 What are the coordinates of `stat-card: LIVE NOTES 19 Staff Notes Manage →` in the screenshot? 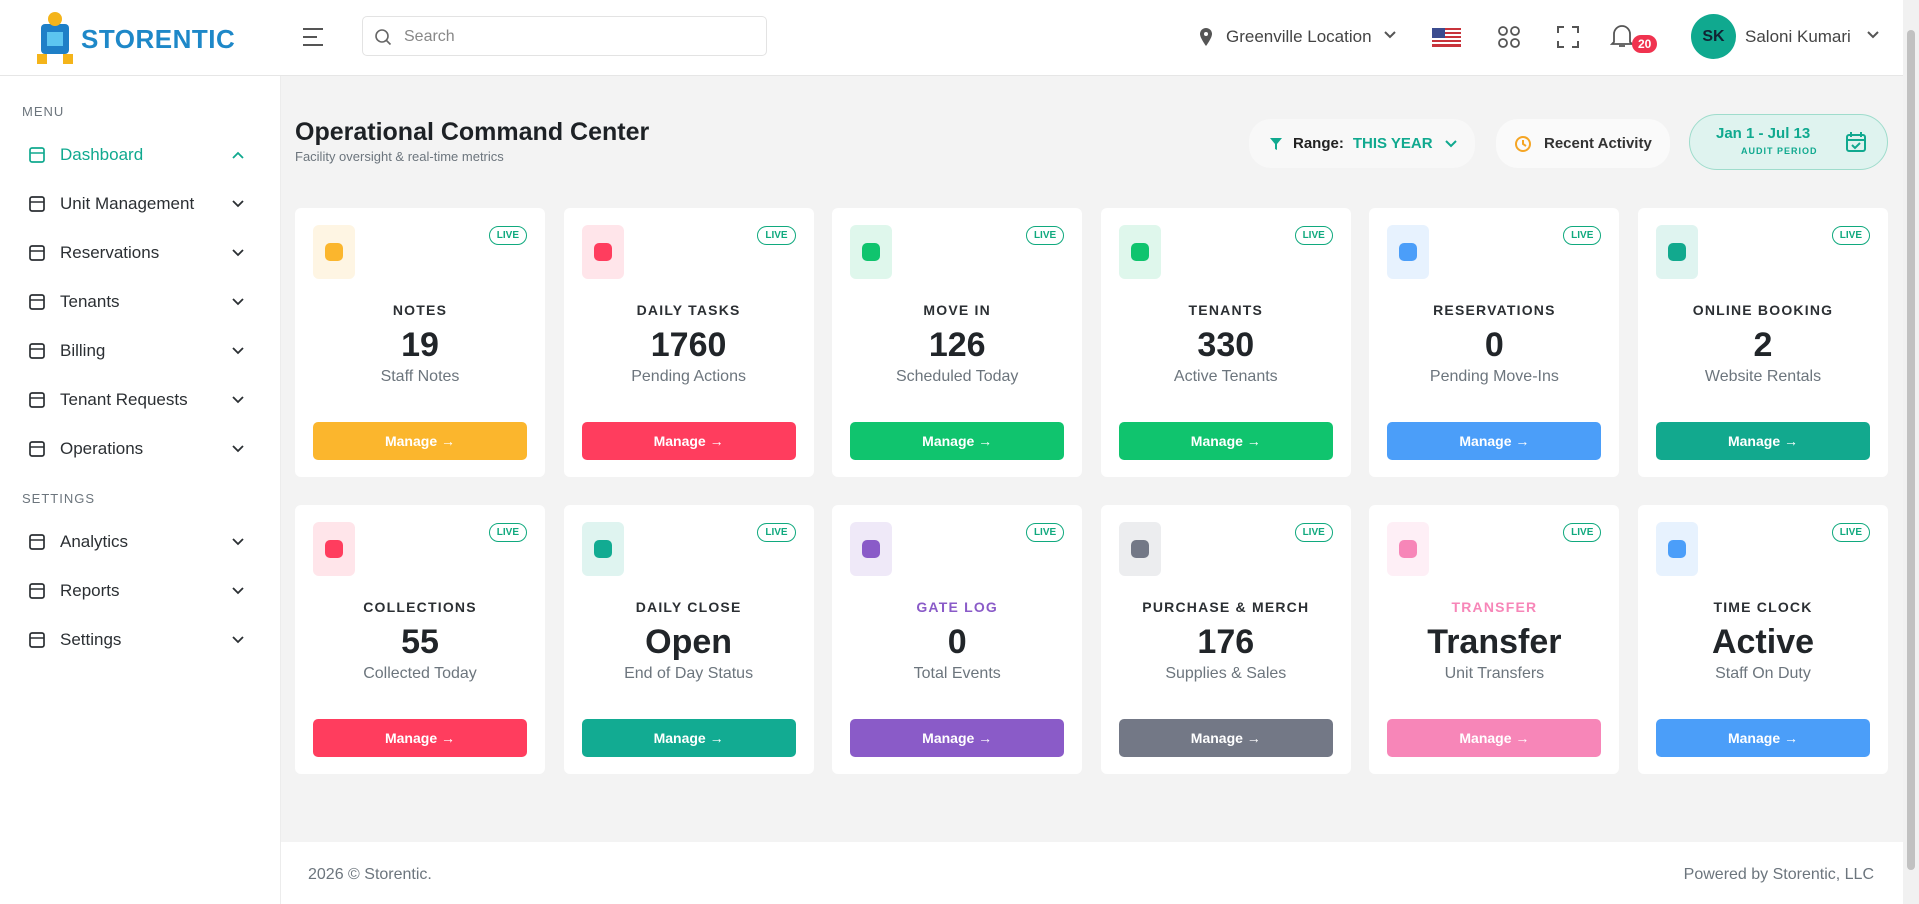 It's located at (420, 342).